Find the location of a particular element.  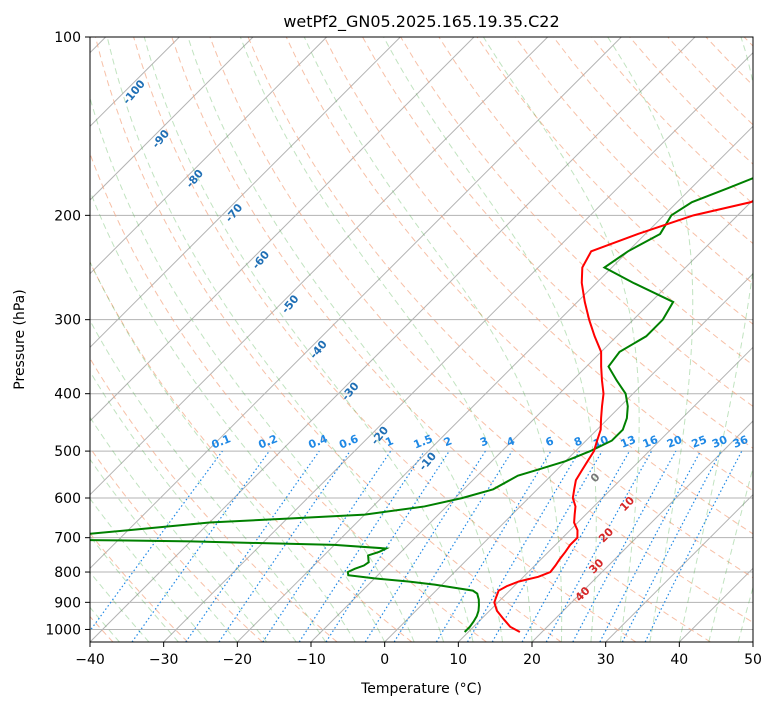

mixing-ratio-label: 3 is located at coordinates (484, 441).